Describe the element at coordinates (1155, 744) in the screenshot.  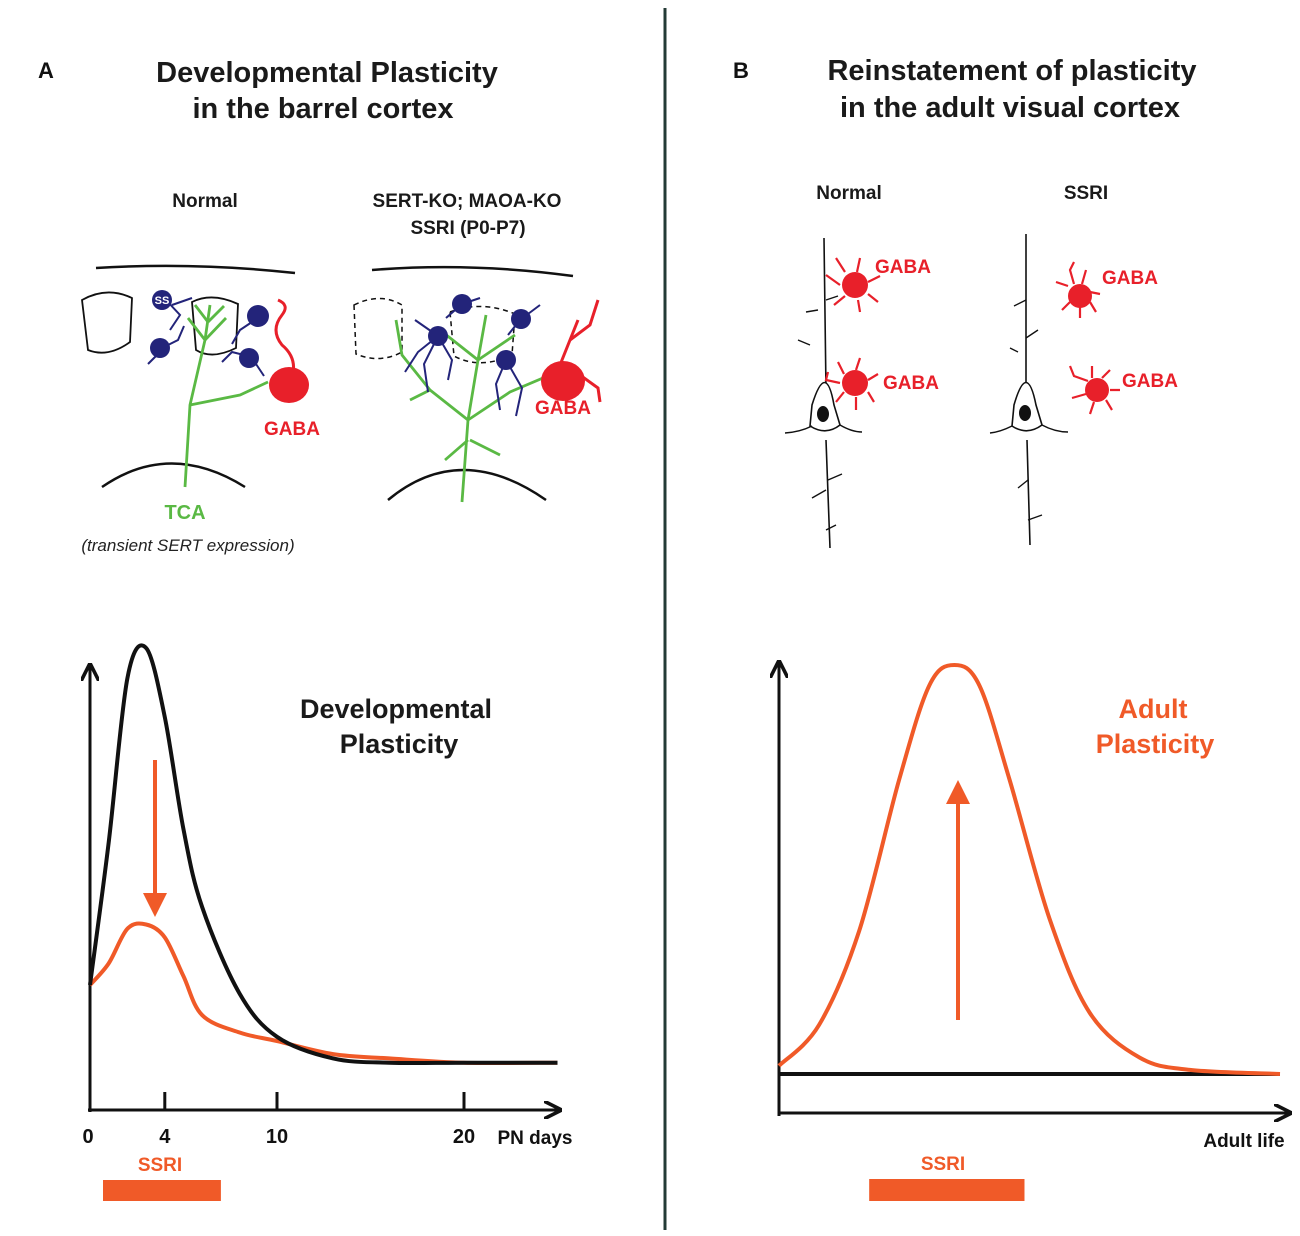
I see `chart-b-label-line2: Plasticity` at that location.